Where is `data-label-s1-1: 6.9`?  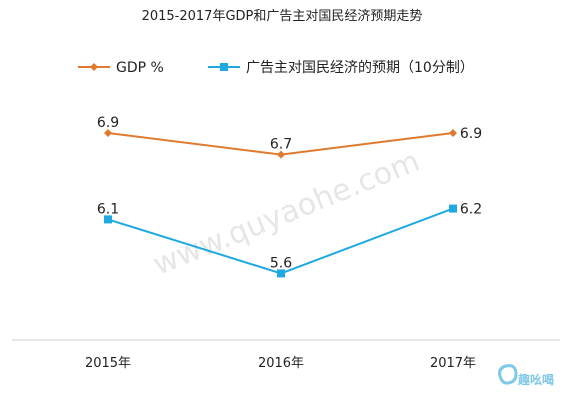 data-label-s1-1: 6.9 is located at coordinates (108, 123).